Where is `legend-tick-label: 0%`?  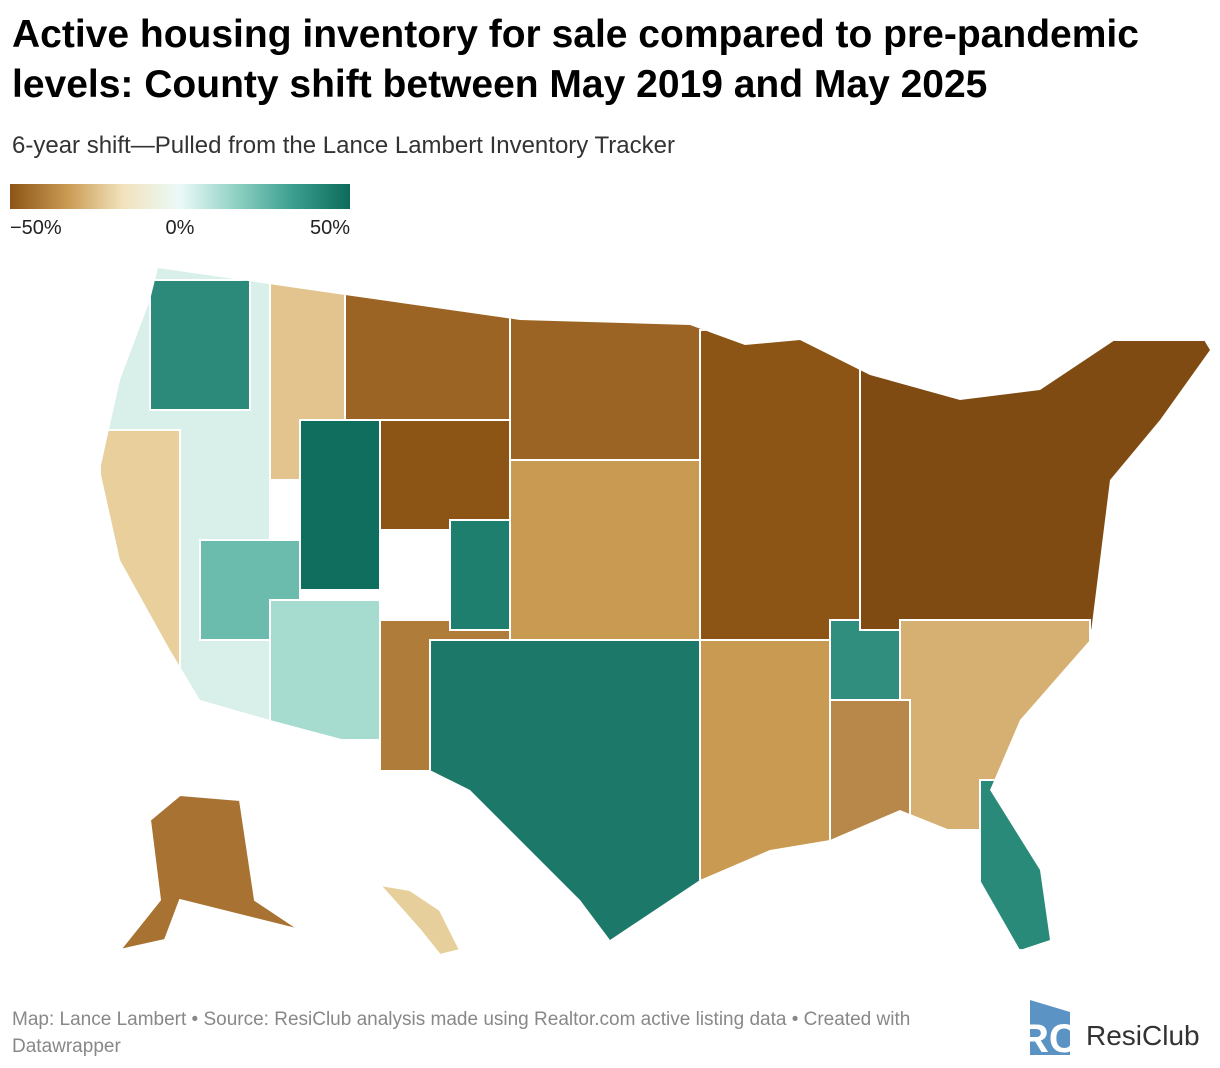 legend-tick-label: 0% is located at coordinates (180, 228).